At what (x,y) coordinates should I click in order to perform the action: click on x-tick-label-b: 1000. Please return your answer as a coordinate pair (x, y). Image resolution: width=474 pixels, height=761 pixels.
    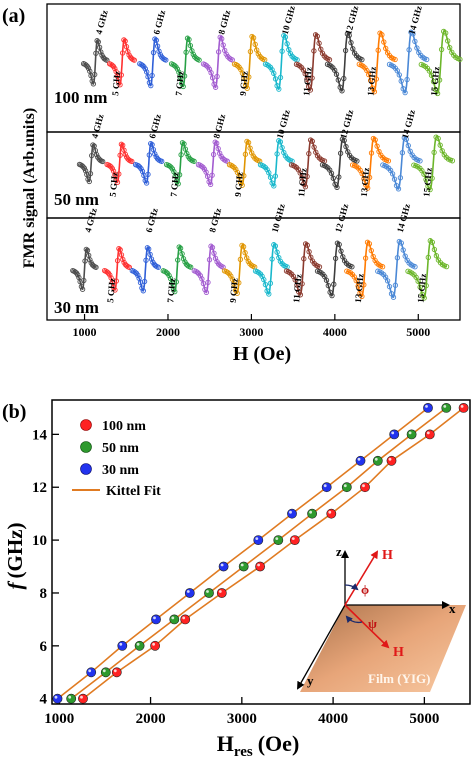
    Looking at the image, I should click on (59, 719).